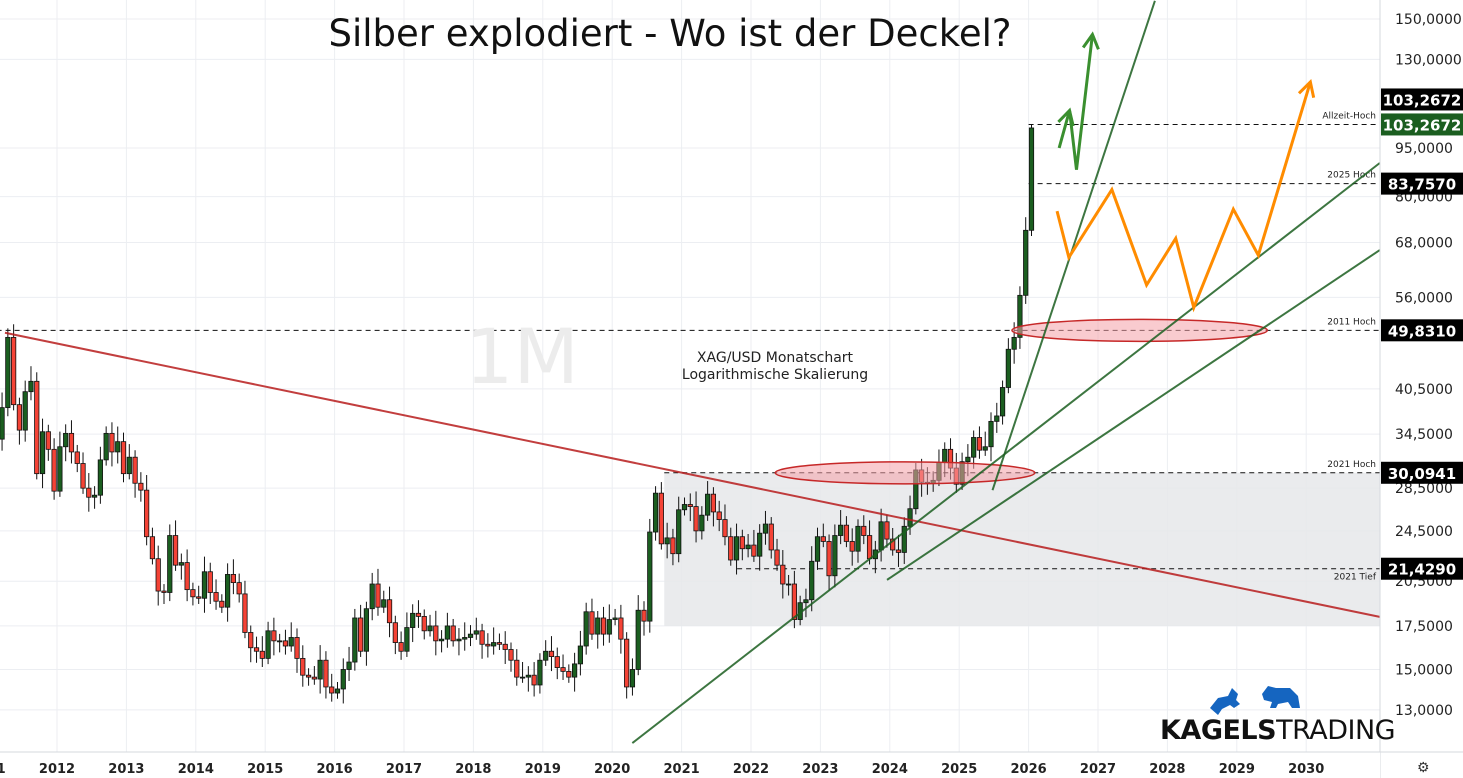 The width and height of the screenshot is (1463, 778). I want to click on kagels-trading-logo: KAGELSTRADING, so click(1278, 730).